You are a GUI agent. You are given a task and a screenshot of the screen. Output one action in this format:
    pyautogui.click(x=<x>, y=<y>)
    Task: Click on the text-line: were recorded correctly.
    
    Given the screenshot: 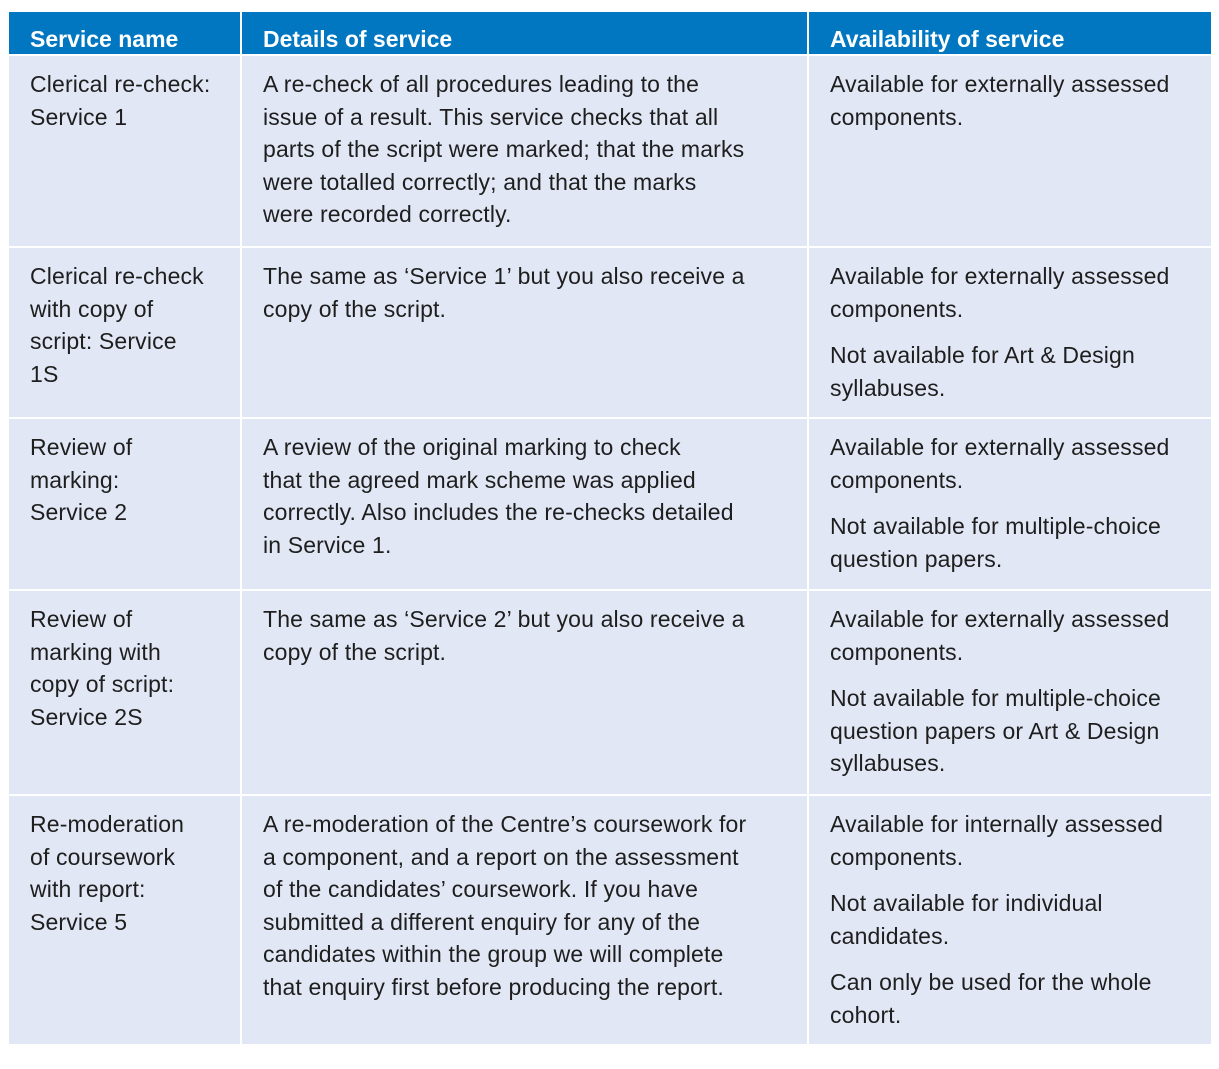 What is the action you would take?
    pyautogui.click(x=387, y=214)
    